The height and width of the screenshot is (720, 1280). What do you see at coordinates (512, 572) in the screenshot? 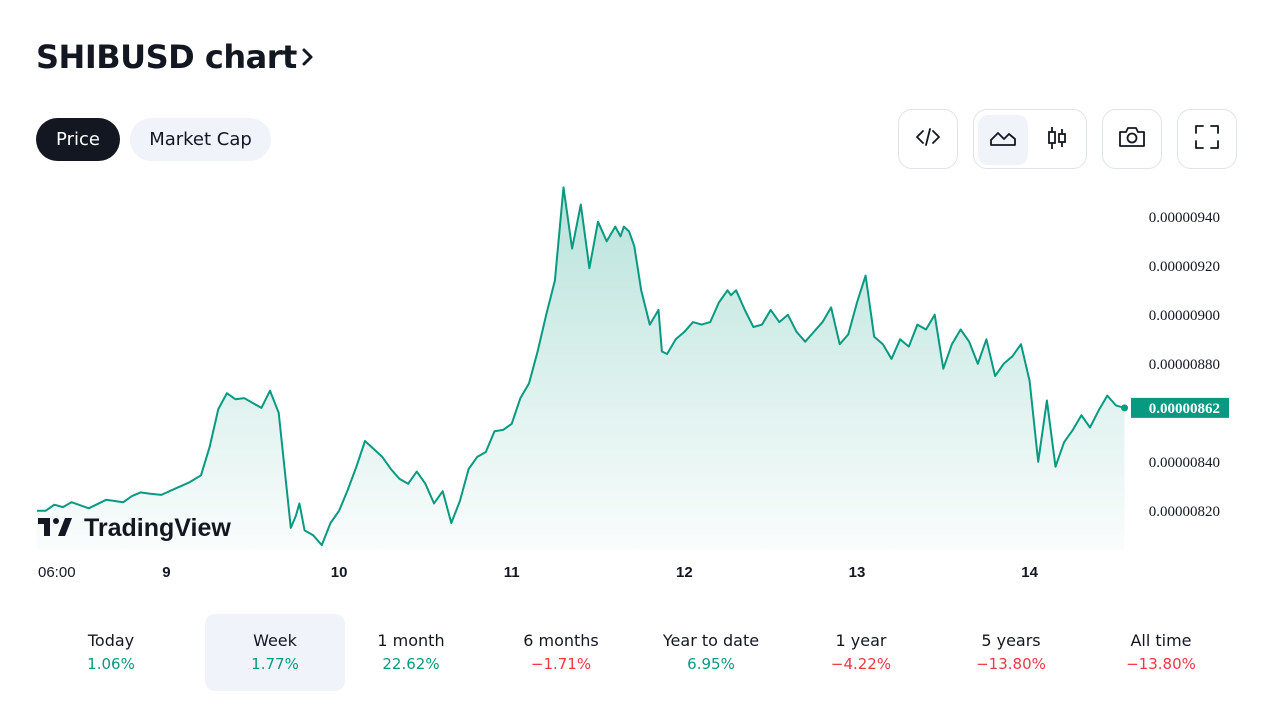
I see `x-tick-label: 11` at bounding box center [512, 572].